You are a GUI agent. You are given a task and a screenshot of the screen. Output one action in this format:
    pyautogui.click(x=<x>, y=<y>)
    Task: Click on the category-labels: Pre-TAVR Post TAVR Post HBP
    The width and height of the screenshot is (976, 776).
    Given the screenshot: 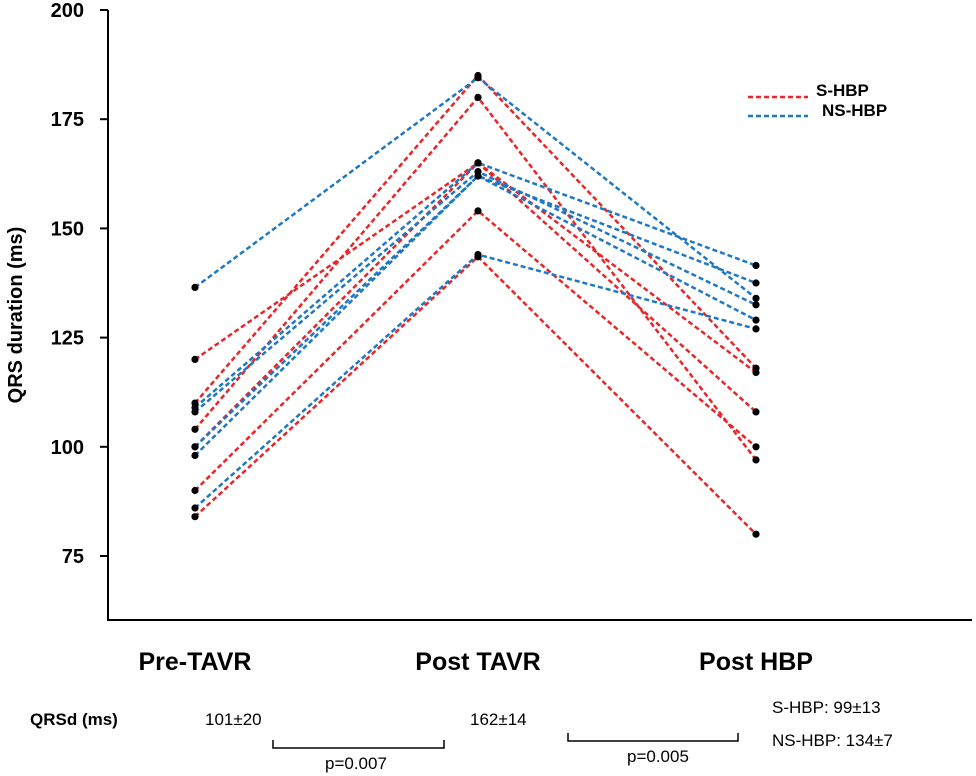 What is the action you would take?
    pyautogui.click(x=476, y=662)
    